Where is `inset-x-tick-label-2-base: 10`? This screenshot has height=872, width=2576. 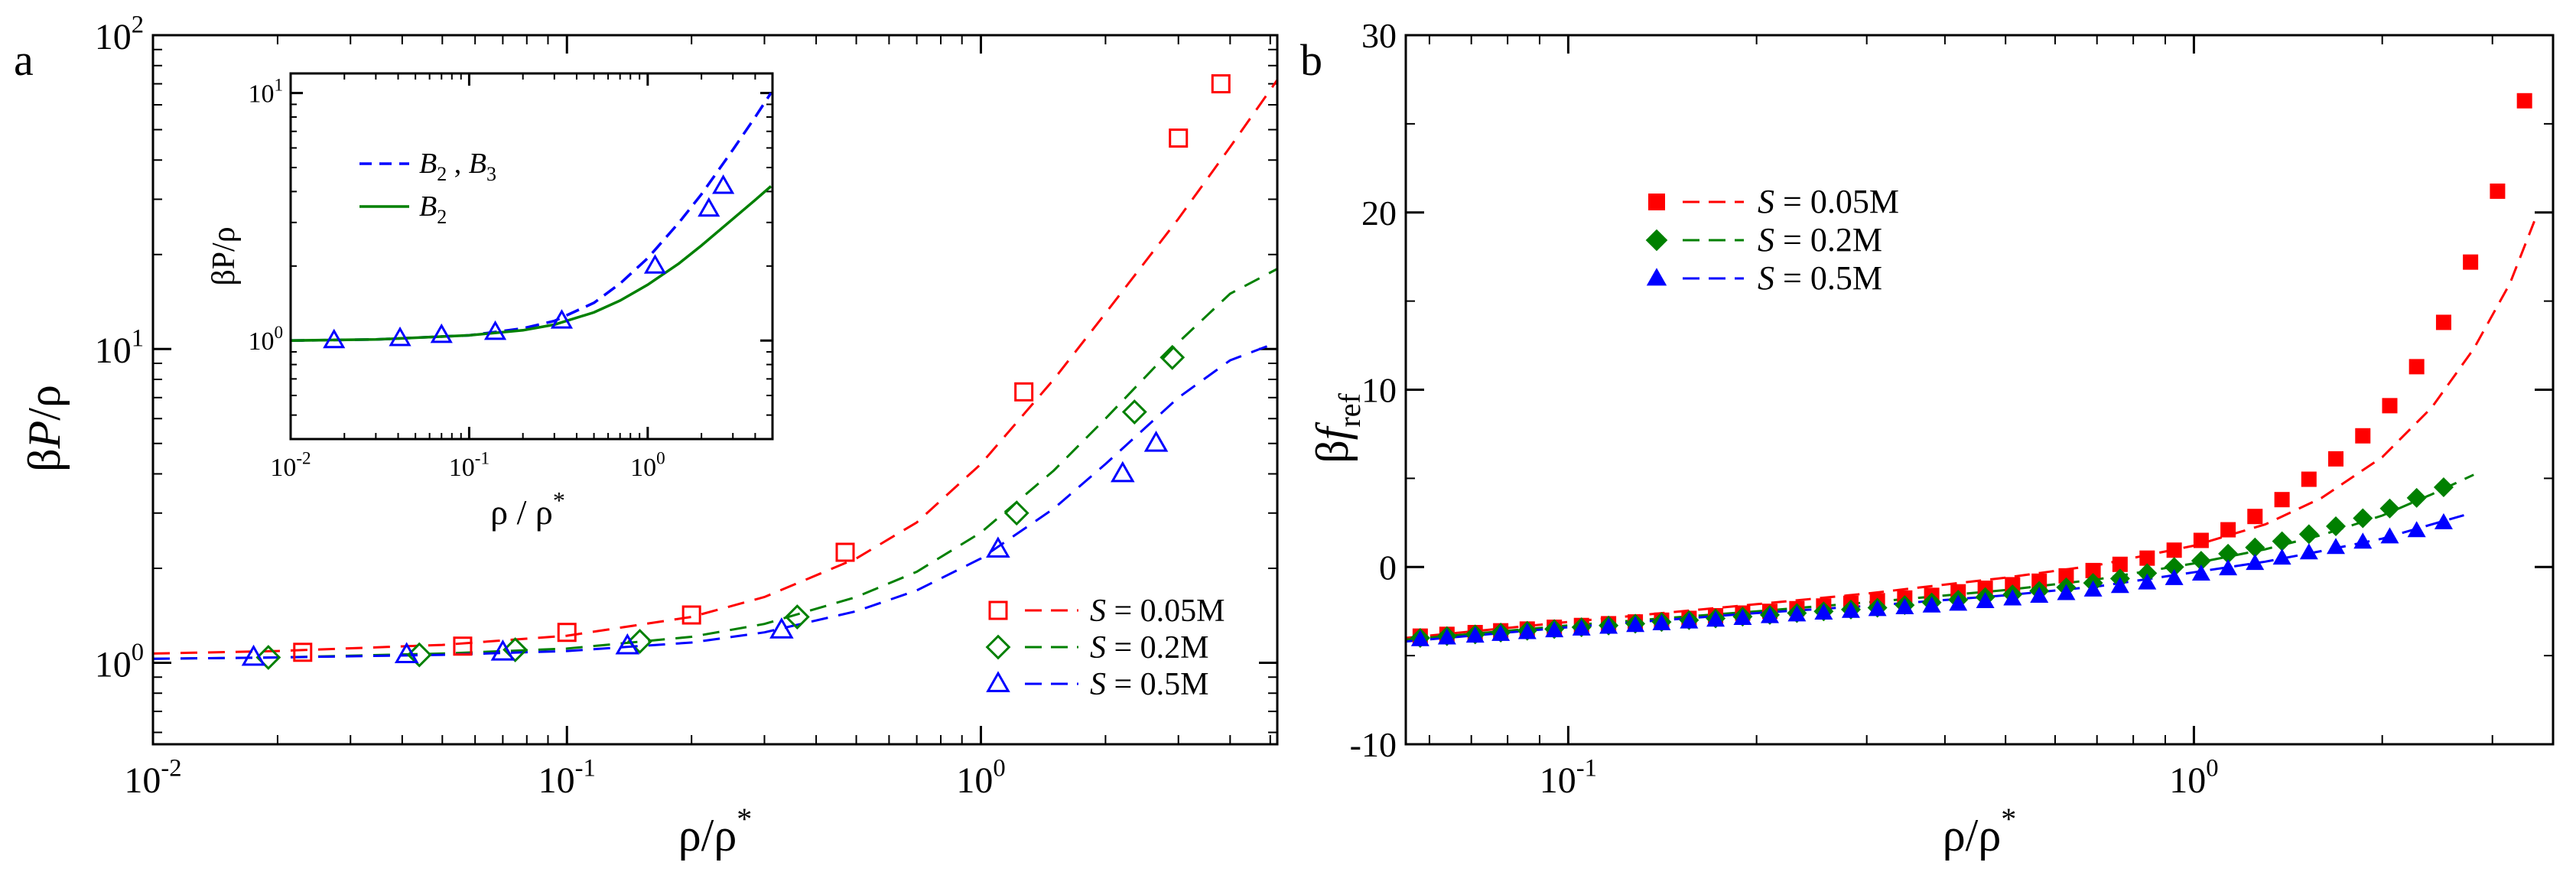
inset-x-tick-label-2-base: 10 is located at coordinates (643, 468).